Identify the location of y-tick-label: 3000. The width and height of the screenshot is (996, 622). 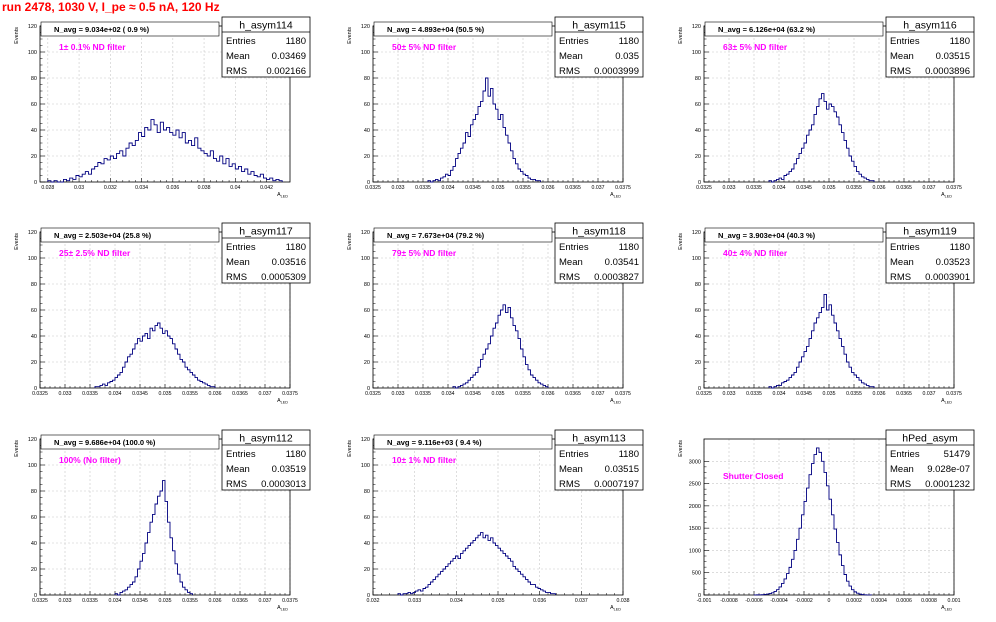
(695, 462).